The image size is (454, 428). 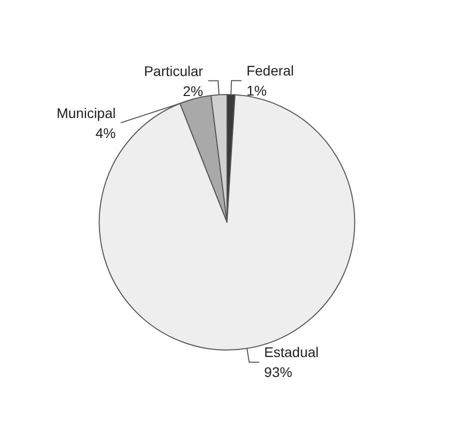 What do you see at coordinates (174, 70) in the screenshot?
I see `slice-label: Particular` at bounding box center [174, 70].